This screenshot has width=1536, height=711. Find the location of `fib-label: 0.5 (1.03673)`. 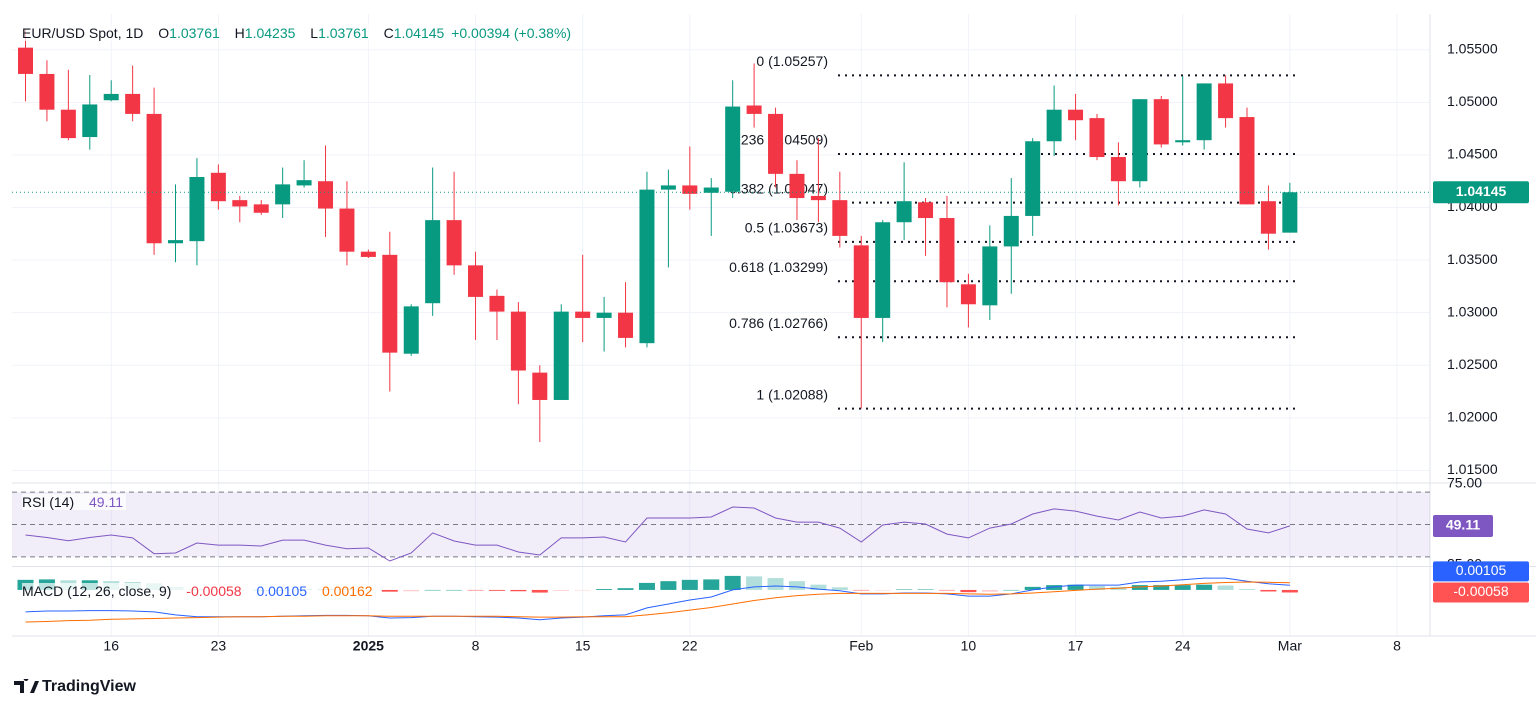

fib-label: 0.5 (1.03673) is located at coordinates (786, 228).